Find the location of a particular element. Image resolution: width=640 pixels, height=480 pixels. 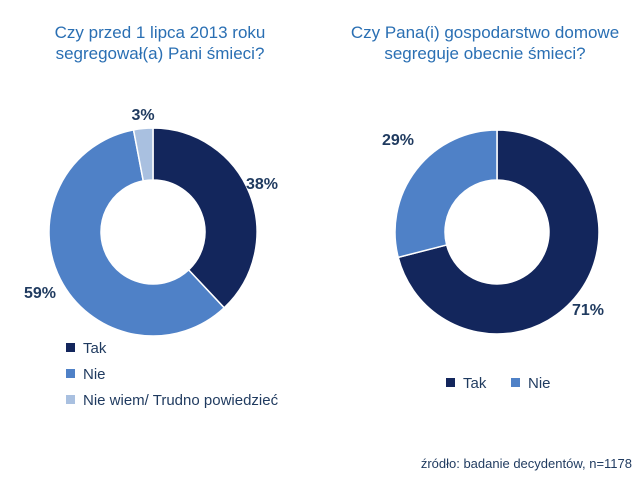

legend-label: Nie wiem/ Trudno powiedzieć is located at coordinates (181, 400).